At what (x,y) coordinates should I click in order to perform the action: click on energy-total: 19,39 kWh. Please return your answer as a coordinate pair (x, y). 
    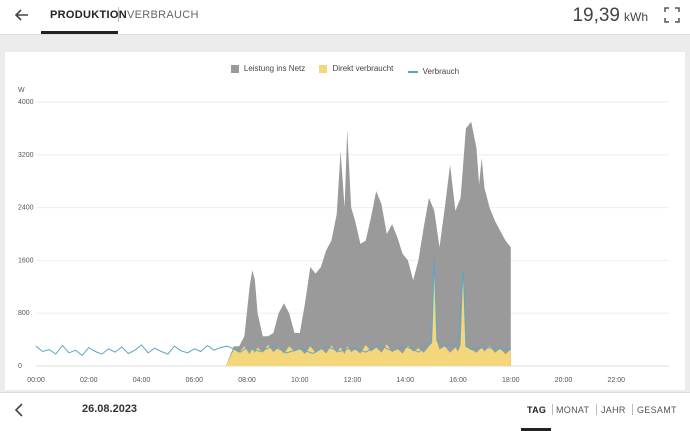
    Looking at the image, I should click on (610, 16).